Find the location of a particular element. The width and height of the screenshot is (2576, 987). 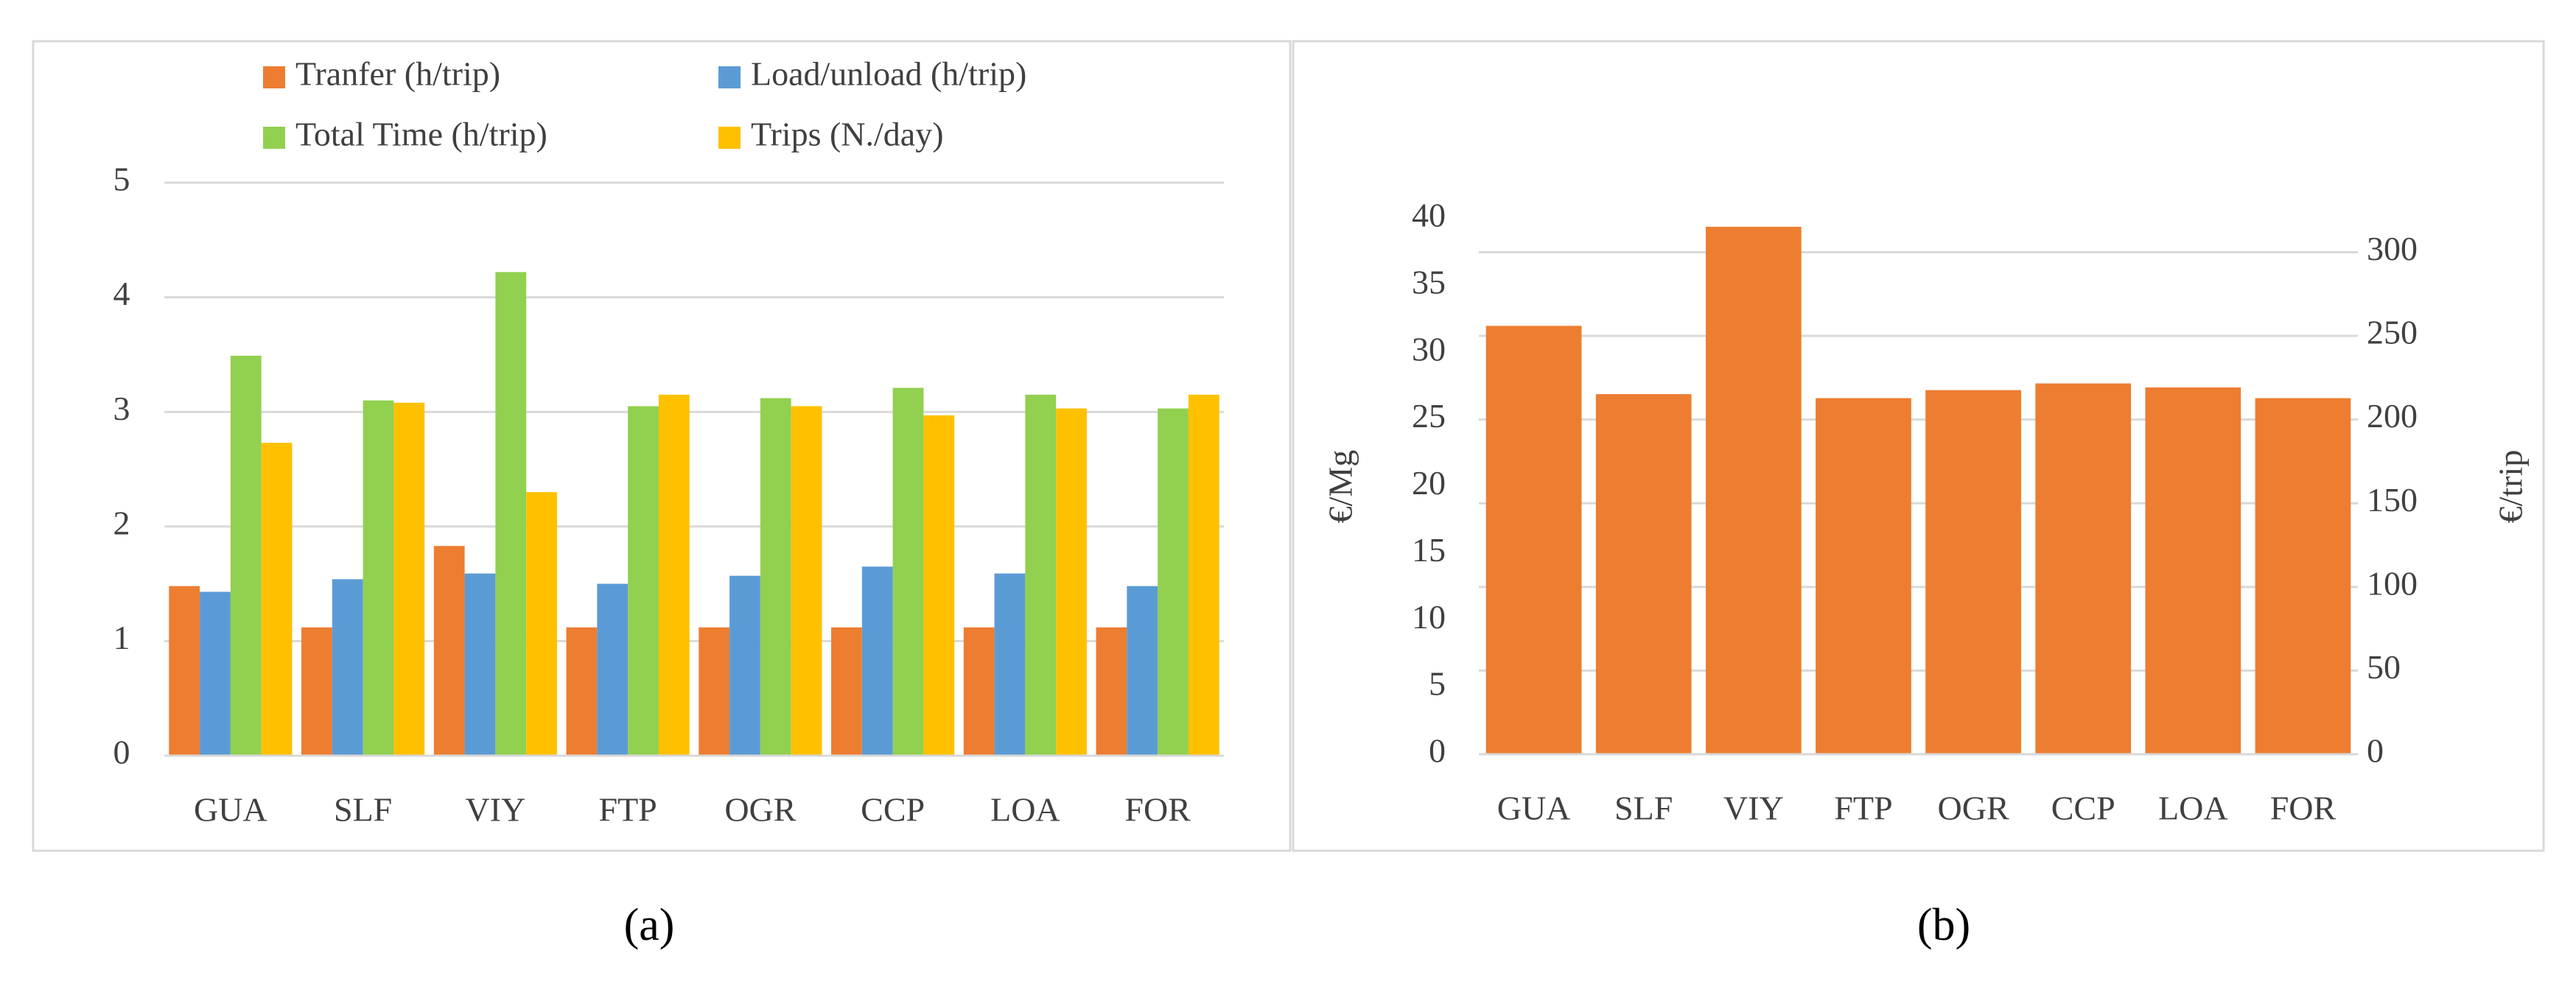

y-tick-label: 15 is located at coordinates (1429, 550).